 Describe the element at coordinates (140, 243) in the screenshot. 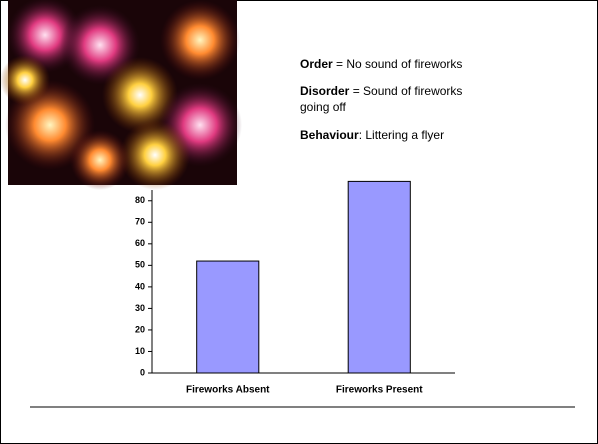

I see `y-tick-label: 60` at that location.